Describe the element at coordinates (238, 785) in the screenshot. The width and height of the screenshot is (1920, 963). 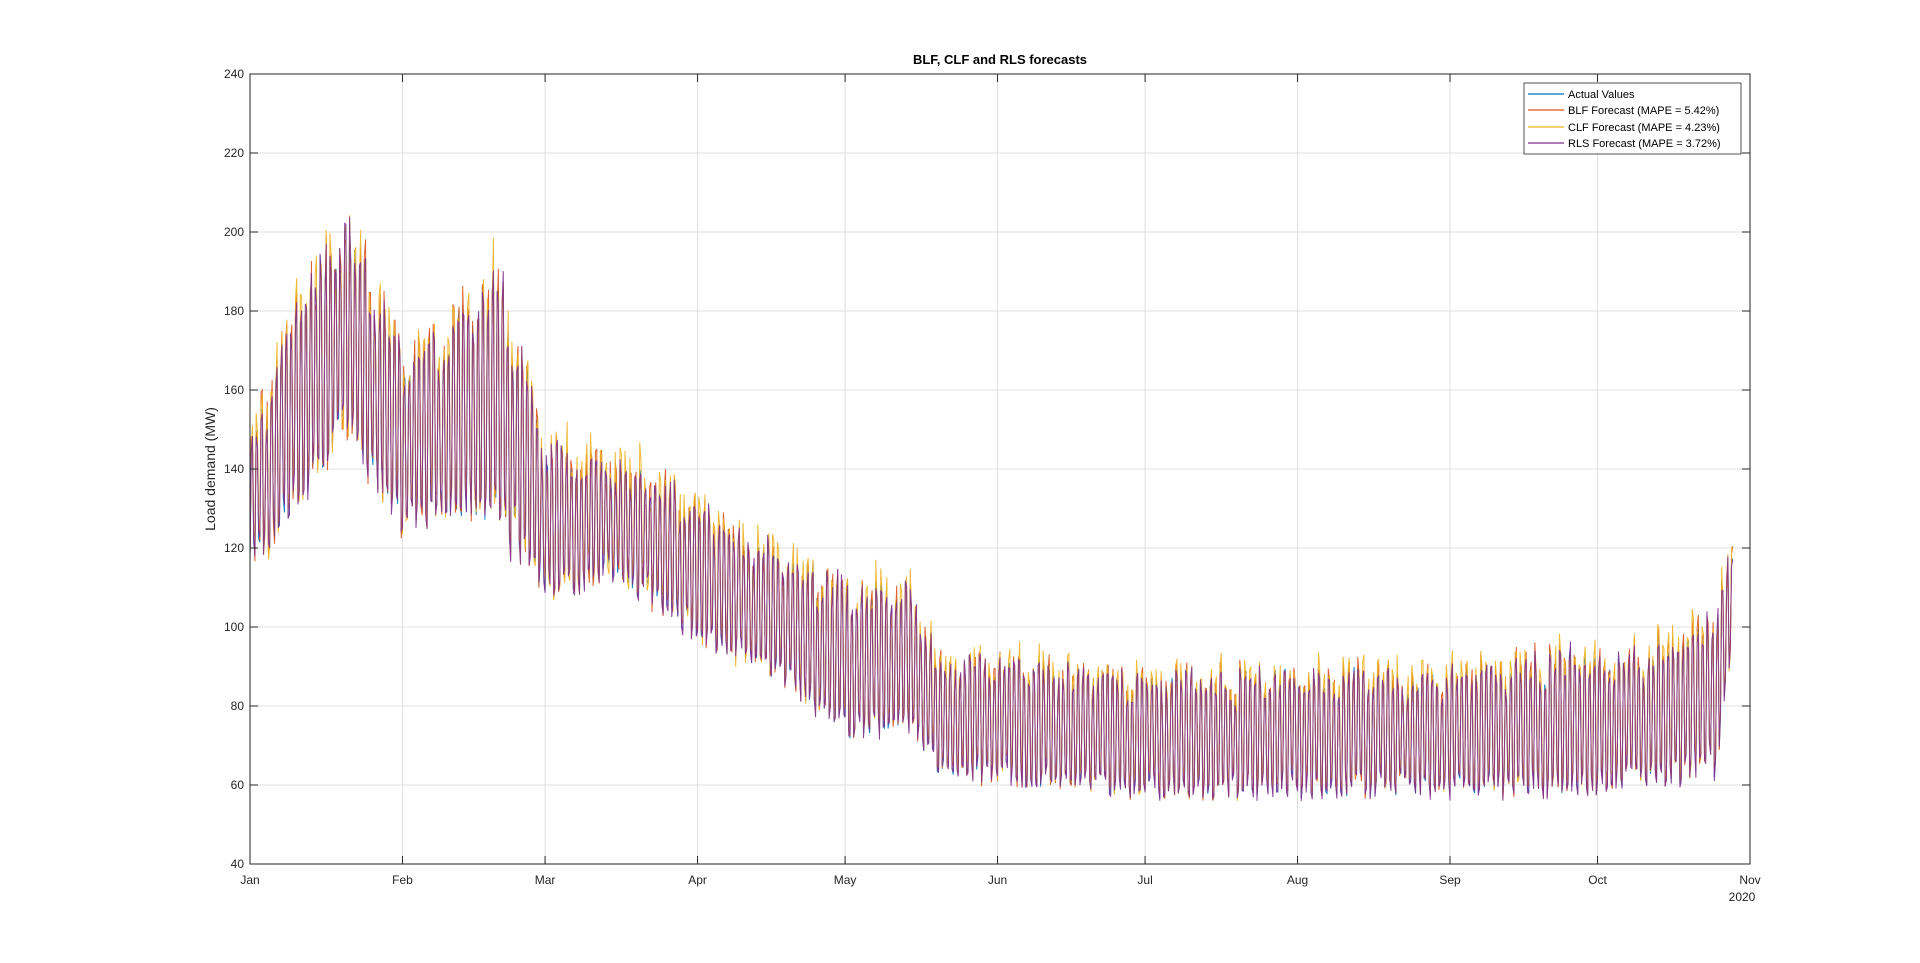
I see `y-tick-label: 60` at that location.